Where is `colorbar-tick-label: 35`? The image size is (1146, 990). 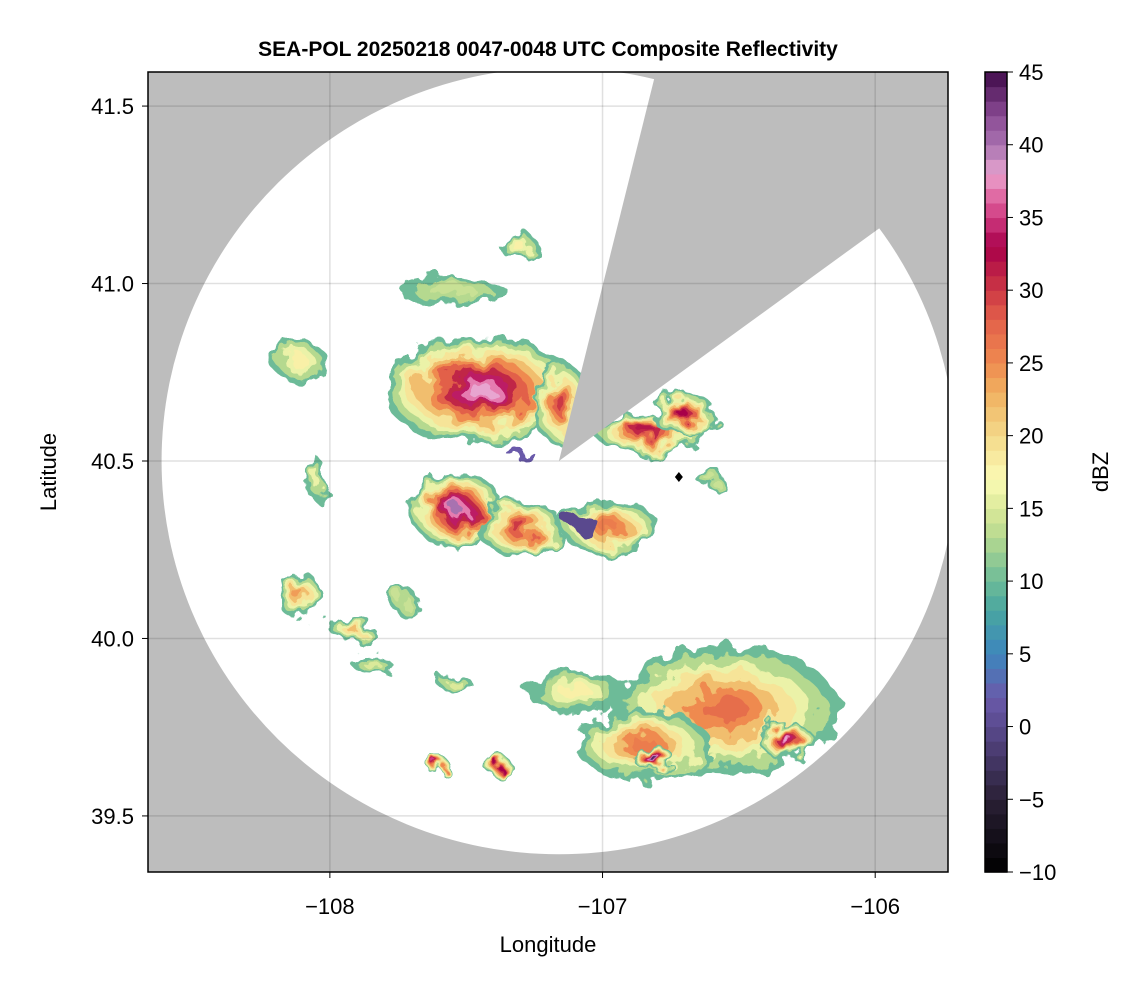
colorbar-tick-label: 35 is located at coordinates (1031, 217).